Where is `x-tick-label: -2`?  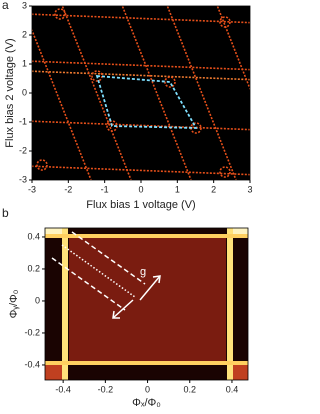 x-tick-label: -2 is located at coordinates (68, 189).